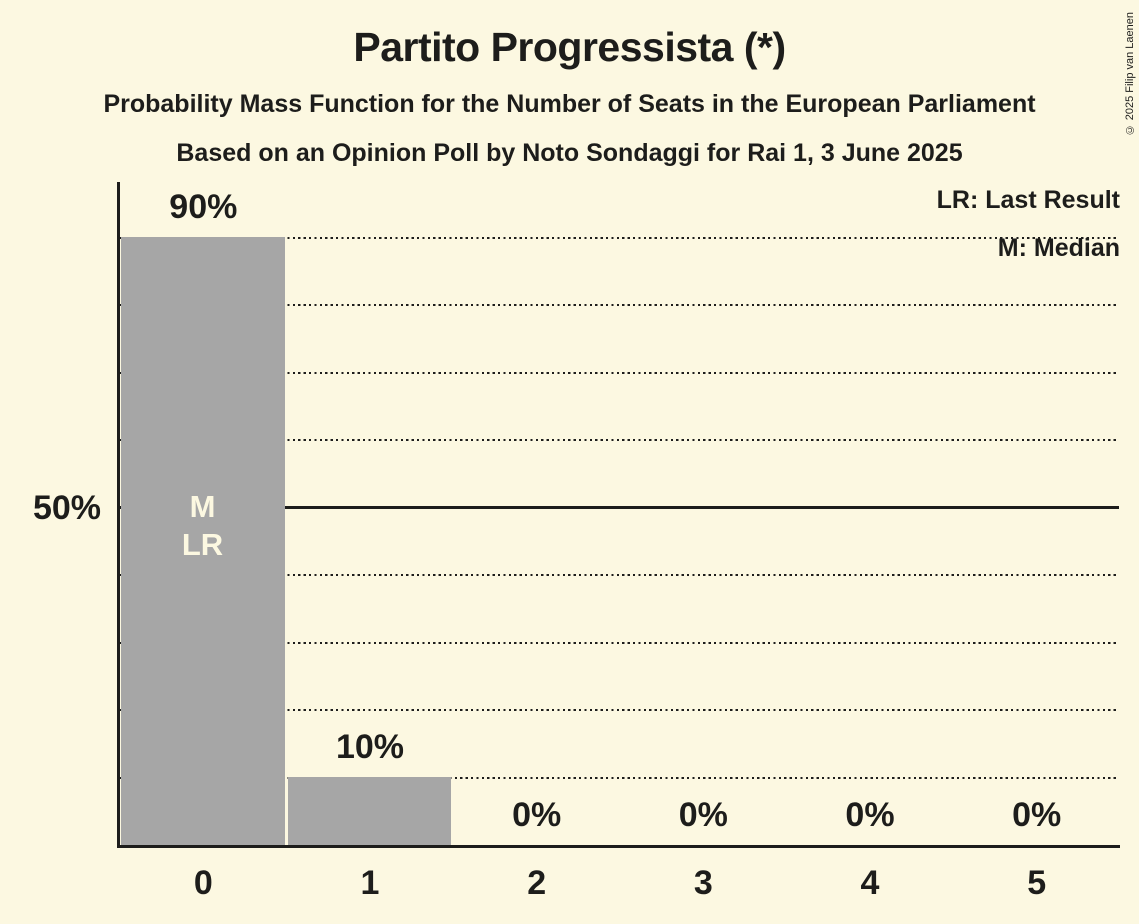 This screenshot has height=924, width=1139. I want to click on chart-title: Partito Progressista (*), so click(569, 47).